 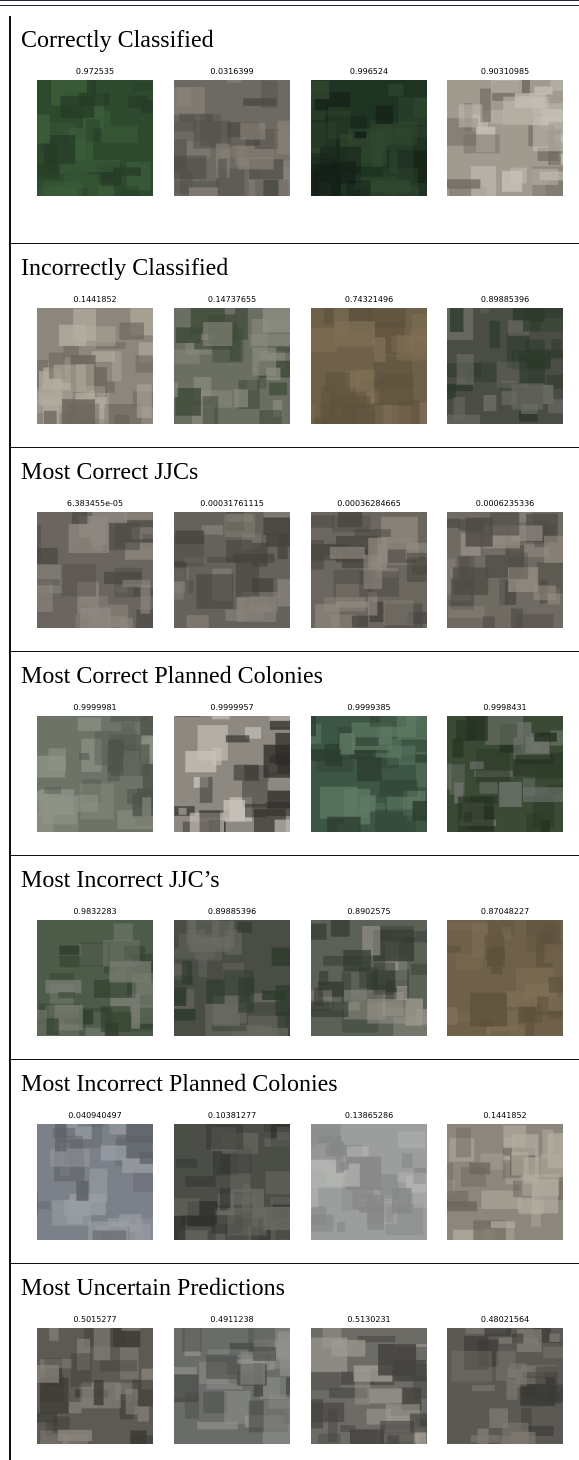 I want to click on image-tile: 0.74321496, so click(x=369, y=359).